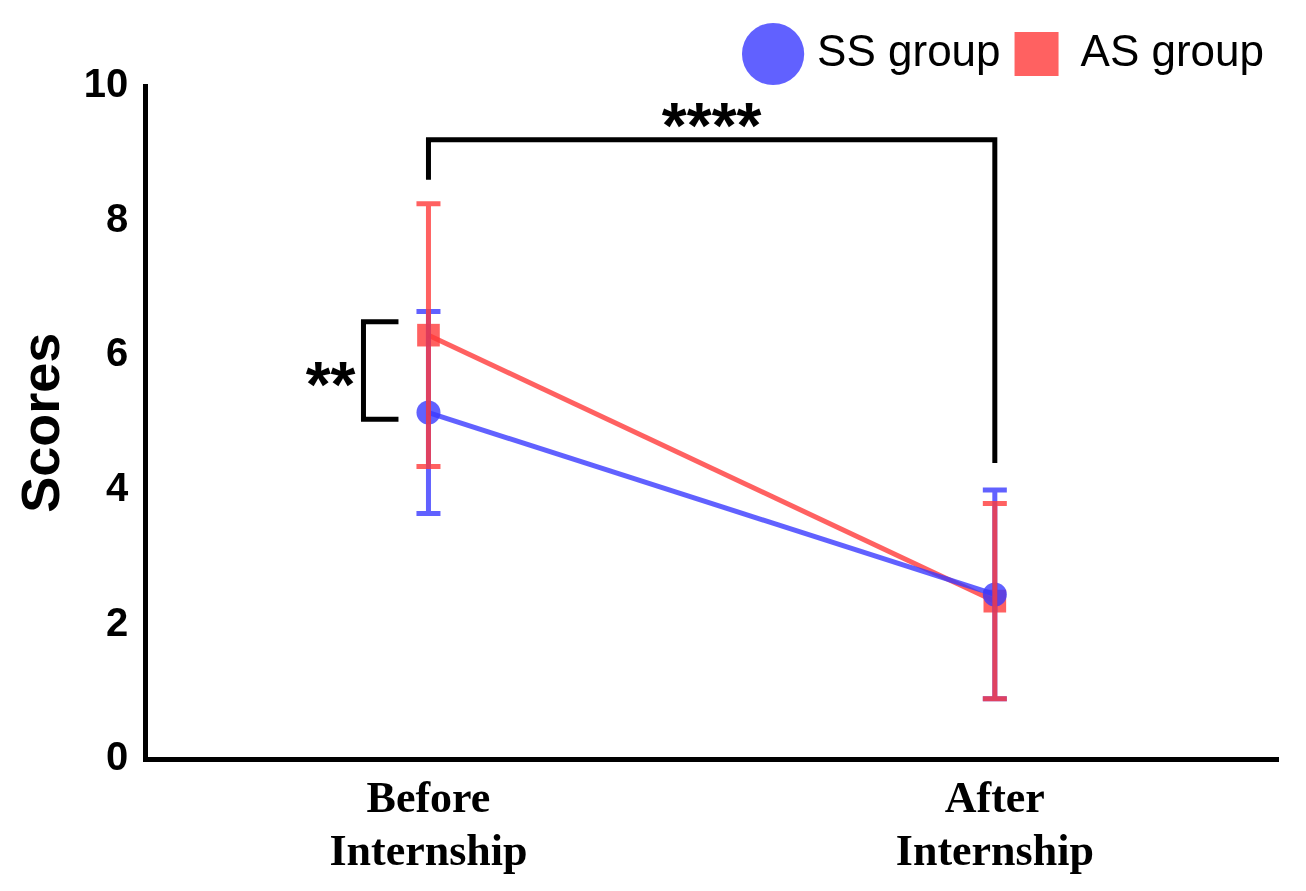 This screenshot has height=891, width=1306. I want to click on legend-label: SS group, so click(909, 51).